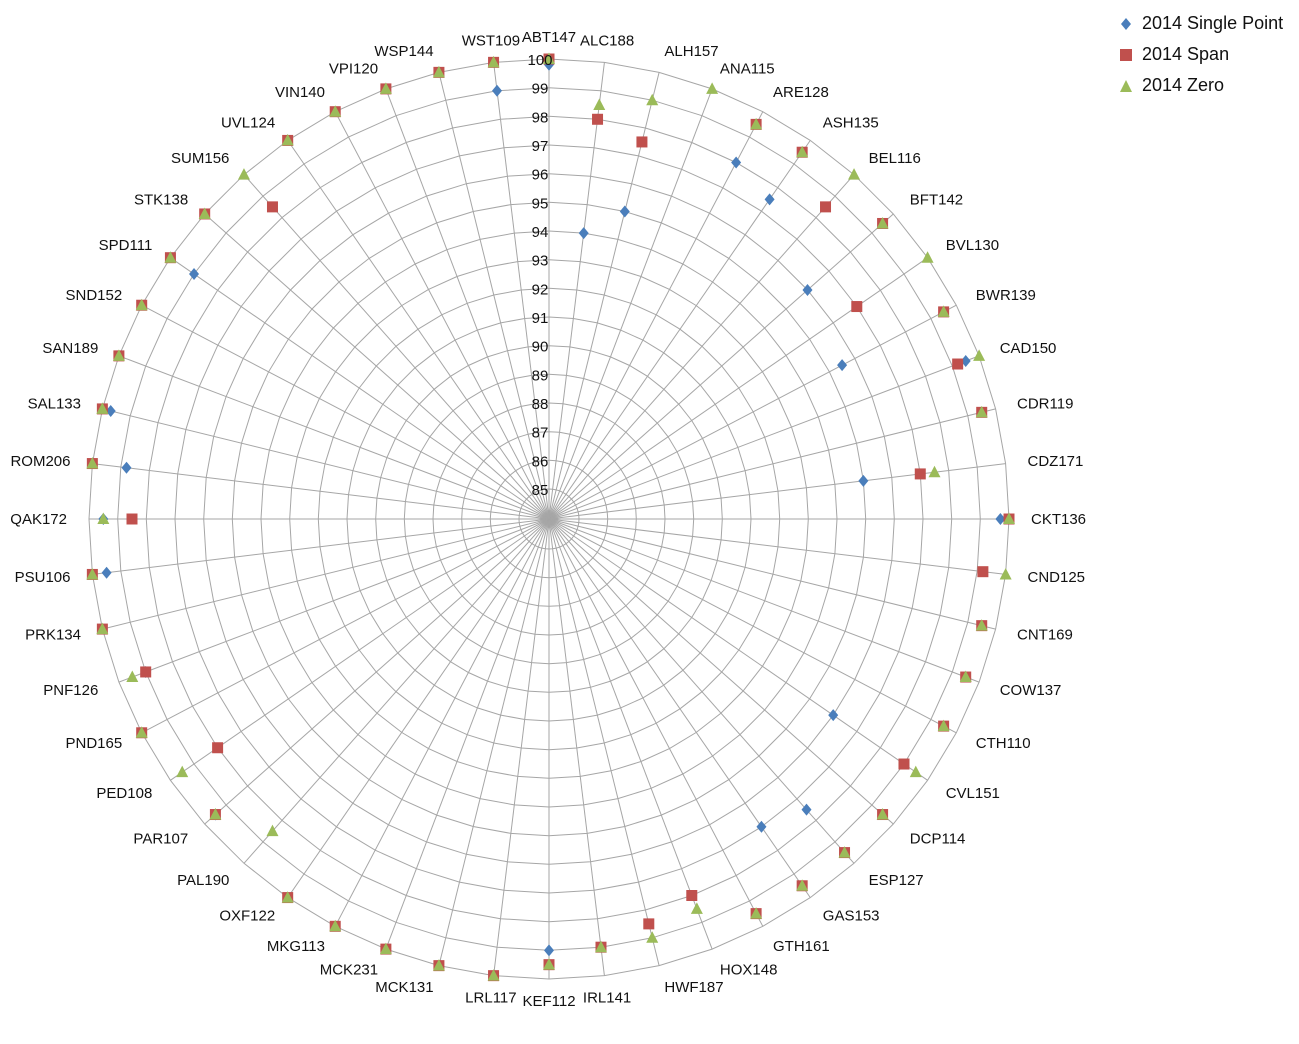 The image size is (1299, 1044). What do you see at coordinates (296, 946) in the screenshot?
I see `category-label: MKG113` at bounding box center [296, 946].